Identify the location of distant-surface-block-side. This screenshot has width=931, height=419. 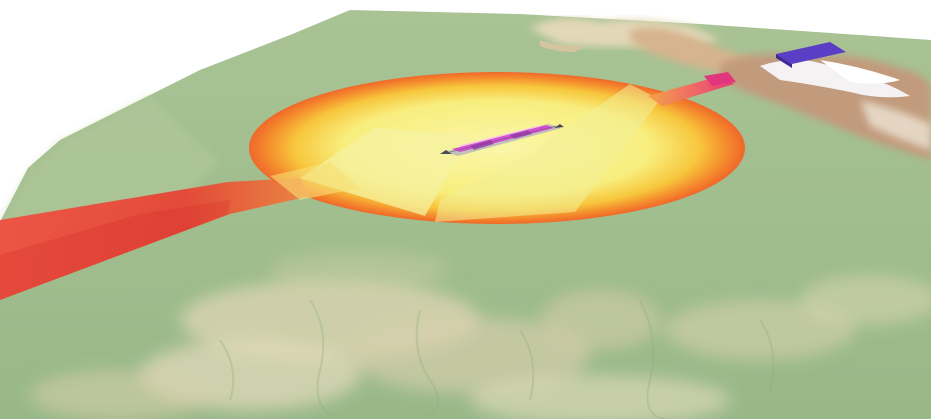
(784, 61).